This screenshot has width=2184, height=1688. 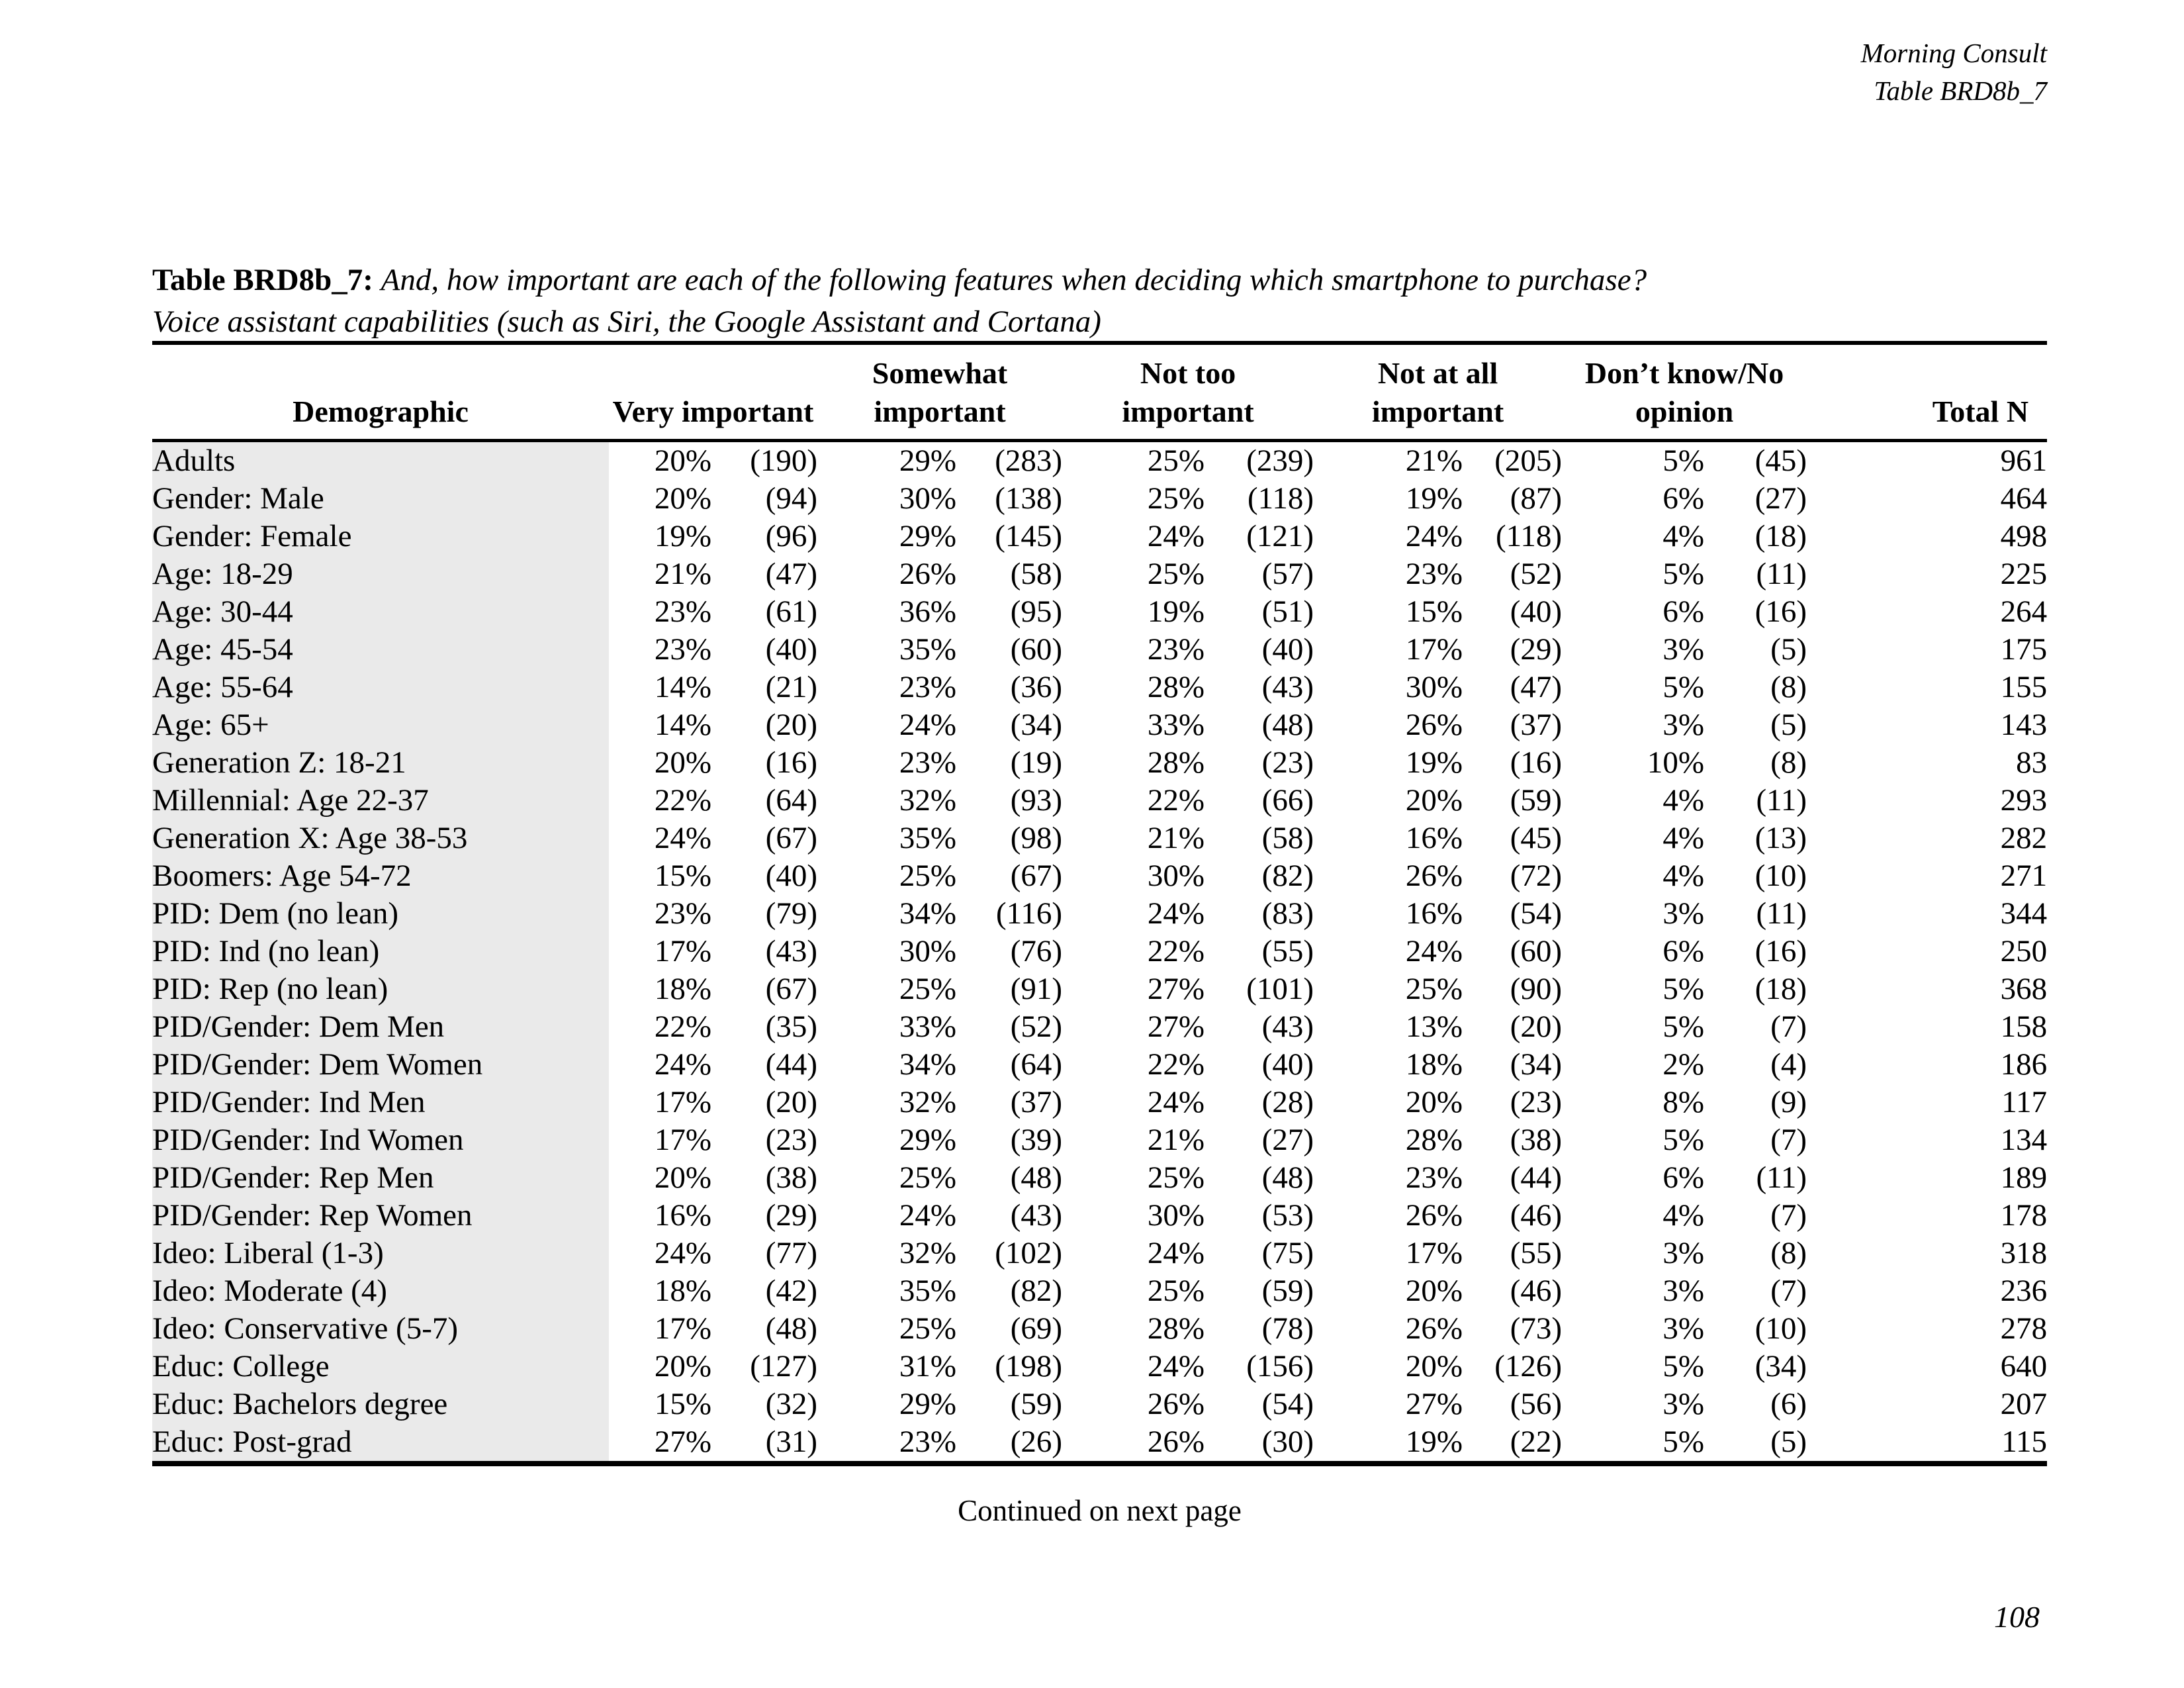 What do you see at coordinates (1683, 1064) in the screenshot?
I see `cell-dont-know-pct: 2%` at bounding box center [1683, 1064].